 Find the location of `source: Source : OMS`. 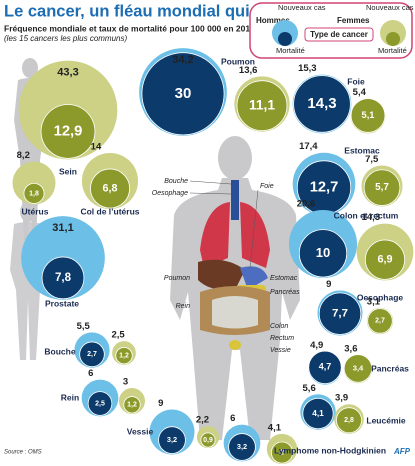

source: Source : OMS is located at coordinates (23, 453).